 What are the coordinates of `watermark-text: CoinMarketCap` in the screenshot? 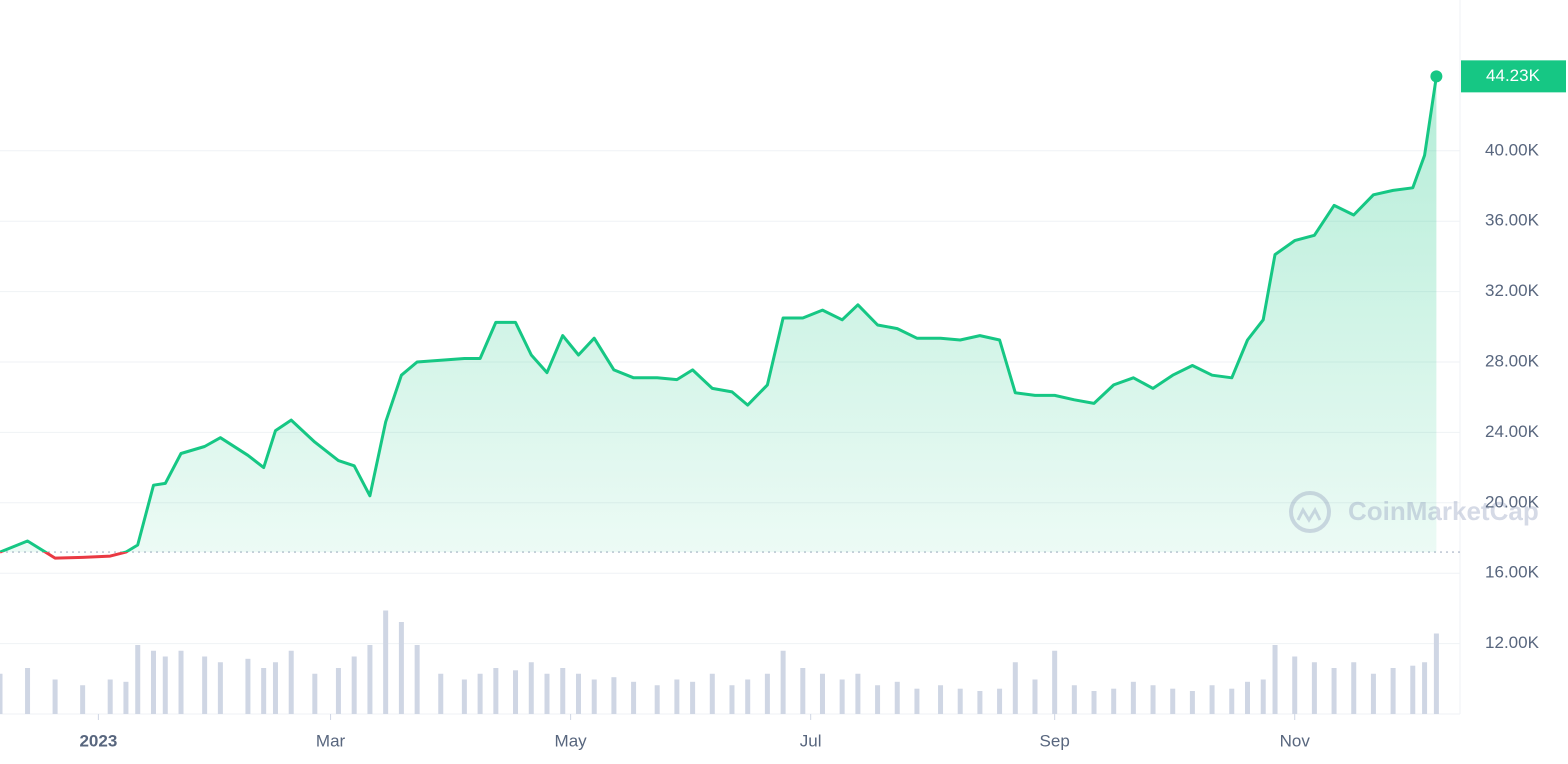 It's located at (1443, 511).